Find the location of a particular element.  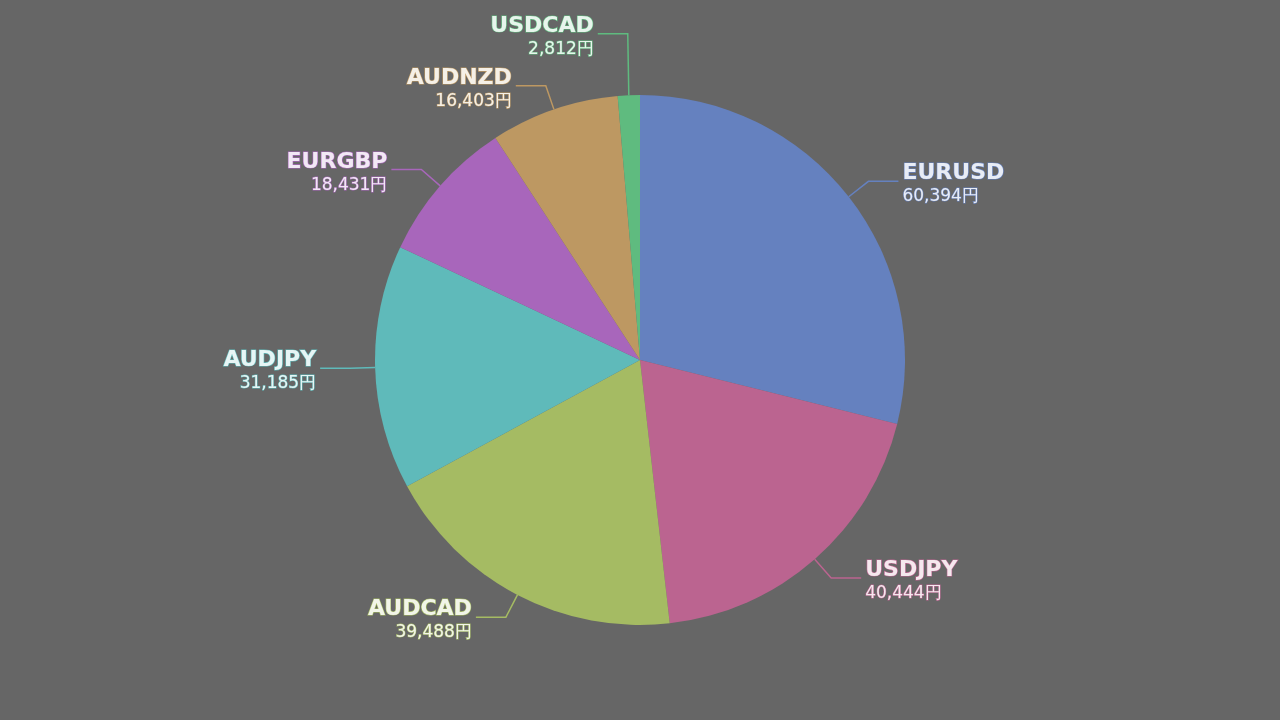

data-label: 31,185円 is located at coordinates (278, 382).